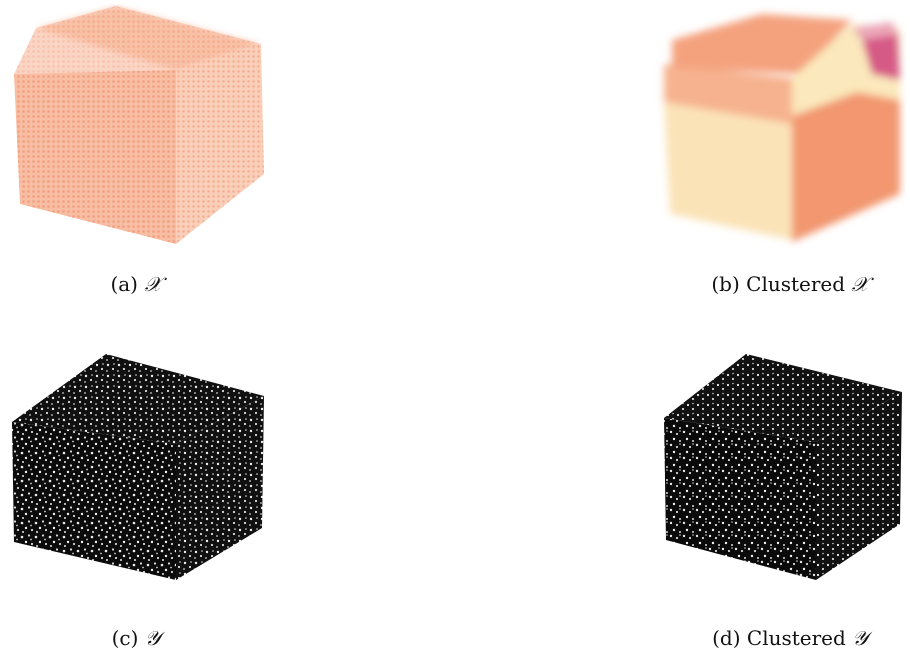 This screenshot has height=654, width=910. Describe the element at coordinates (153, 284) in the screenshot. I see `caption-a-symbol: 𝒳` at that location.